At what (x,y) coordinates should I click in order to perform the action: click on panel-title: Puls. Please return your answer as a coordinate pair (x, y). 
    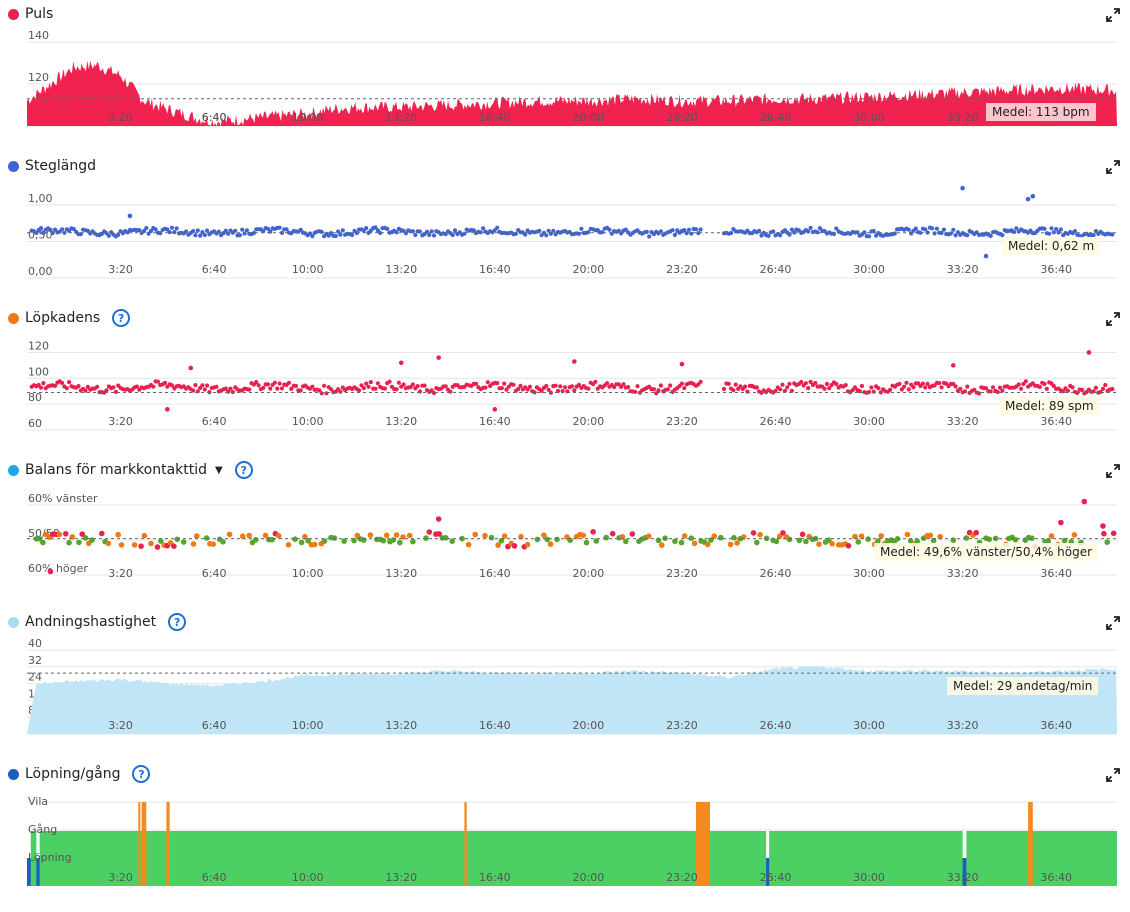
    Looking at the image, I should click on (30, 14).